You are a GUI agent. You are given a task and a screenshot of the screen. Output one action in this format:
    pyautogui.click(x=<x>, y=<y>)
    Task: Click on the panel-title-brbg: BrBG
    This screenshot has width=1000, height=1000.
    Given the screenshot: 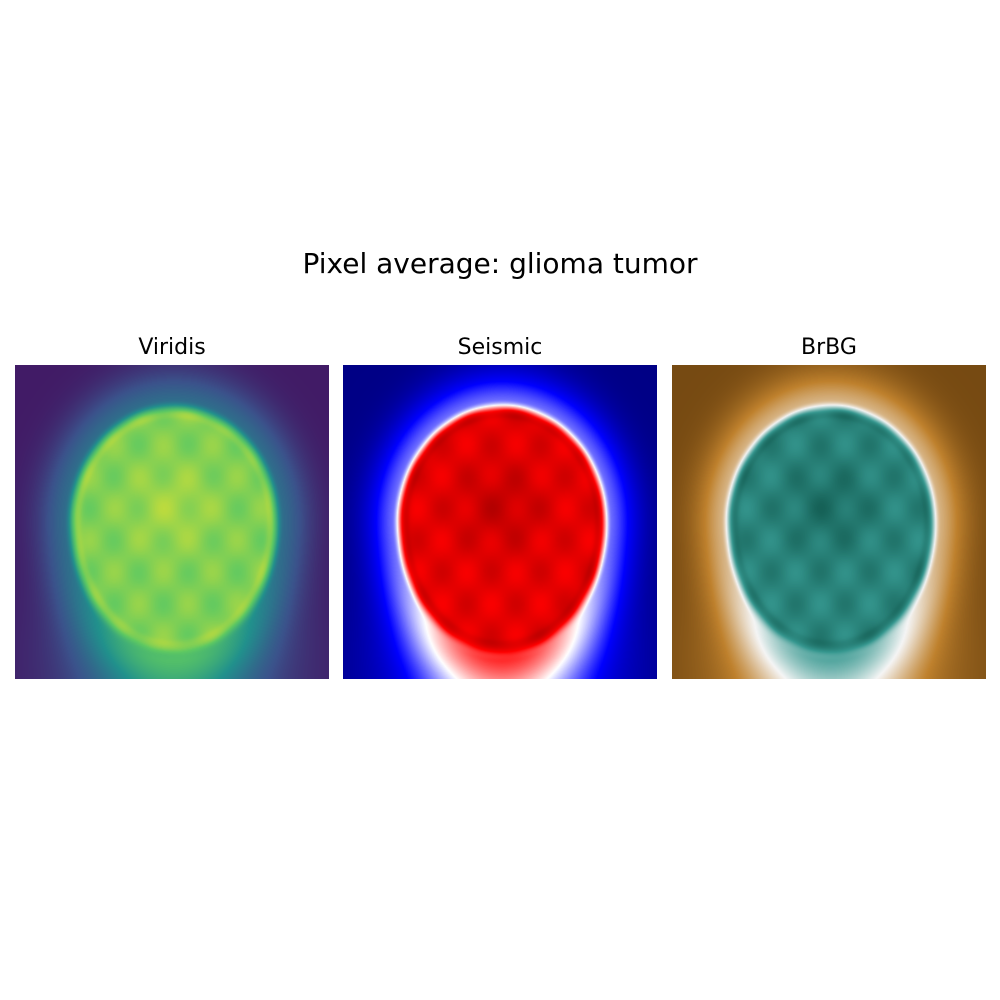 What is the action you would take?
    pyautogui.click(x=829, y=347)
    